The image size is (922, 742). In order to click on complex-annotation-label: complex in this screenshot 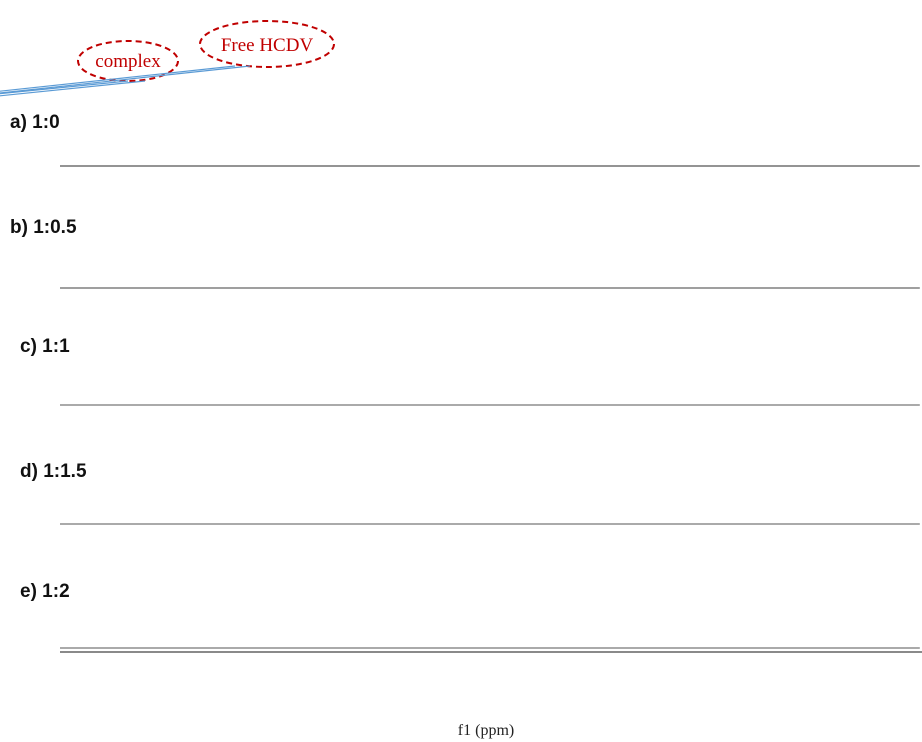, I will do `click(128, 61)`.